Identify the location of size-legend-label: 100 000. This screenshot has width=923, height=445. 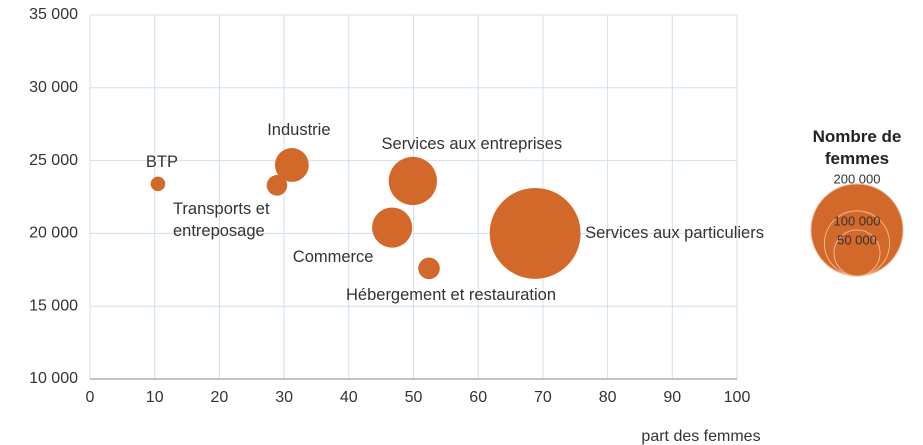
(857, 220).